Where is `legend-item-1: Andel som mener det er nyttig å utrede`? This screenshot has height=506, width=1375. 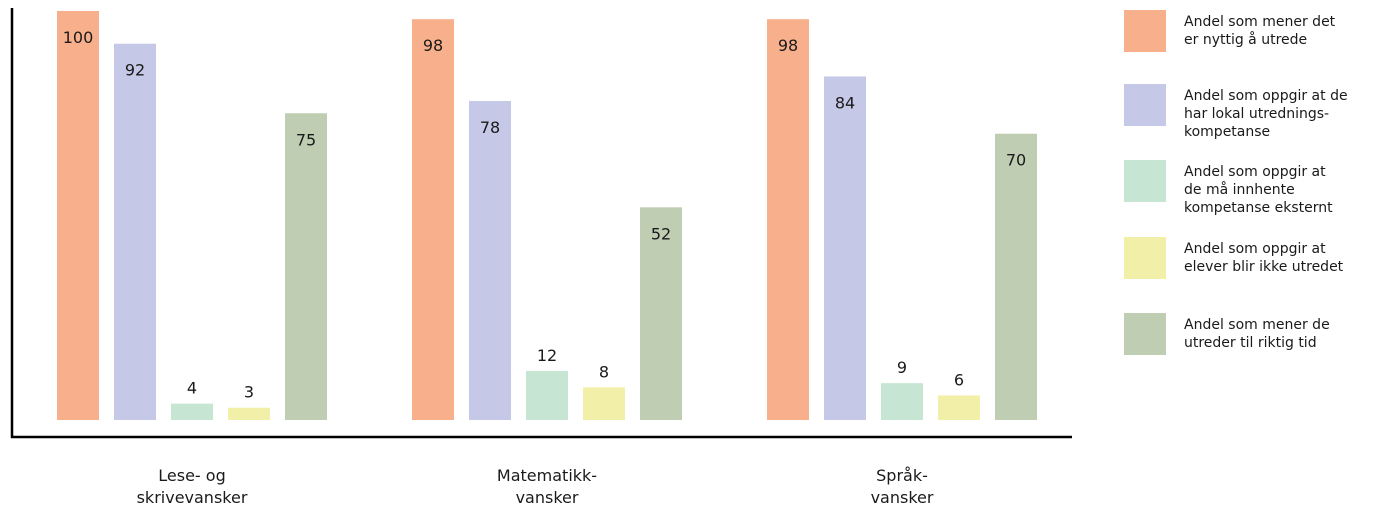
legend-item-1: Andel som mener det er nyttig å utrede is located at coordinates (1246, 35).